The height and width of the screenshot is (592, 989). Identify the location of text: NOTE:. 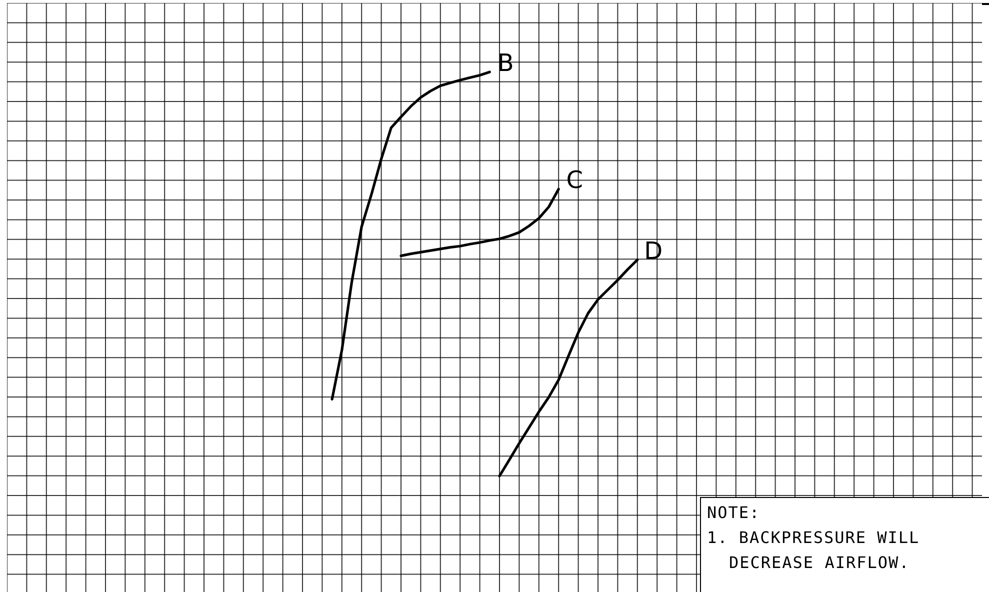
(734, 513).